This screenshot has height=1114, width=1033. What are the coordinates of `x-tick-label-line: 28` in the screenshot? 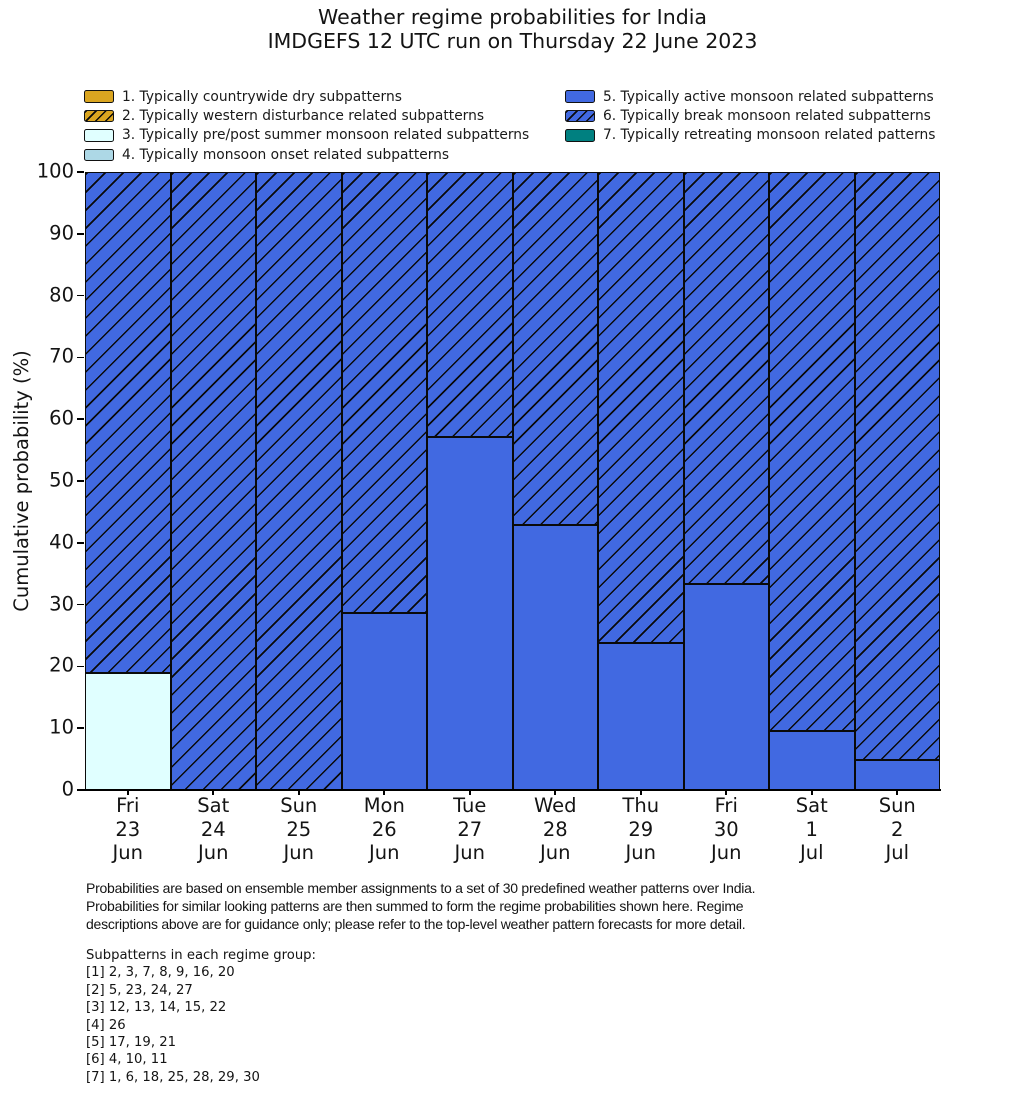 It's located at (555, 829).